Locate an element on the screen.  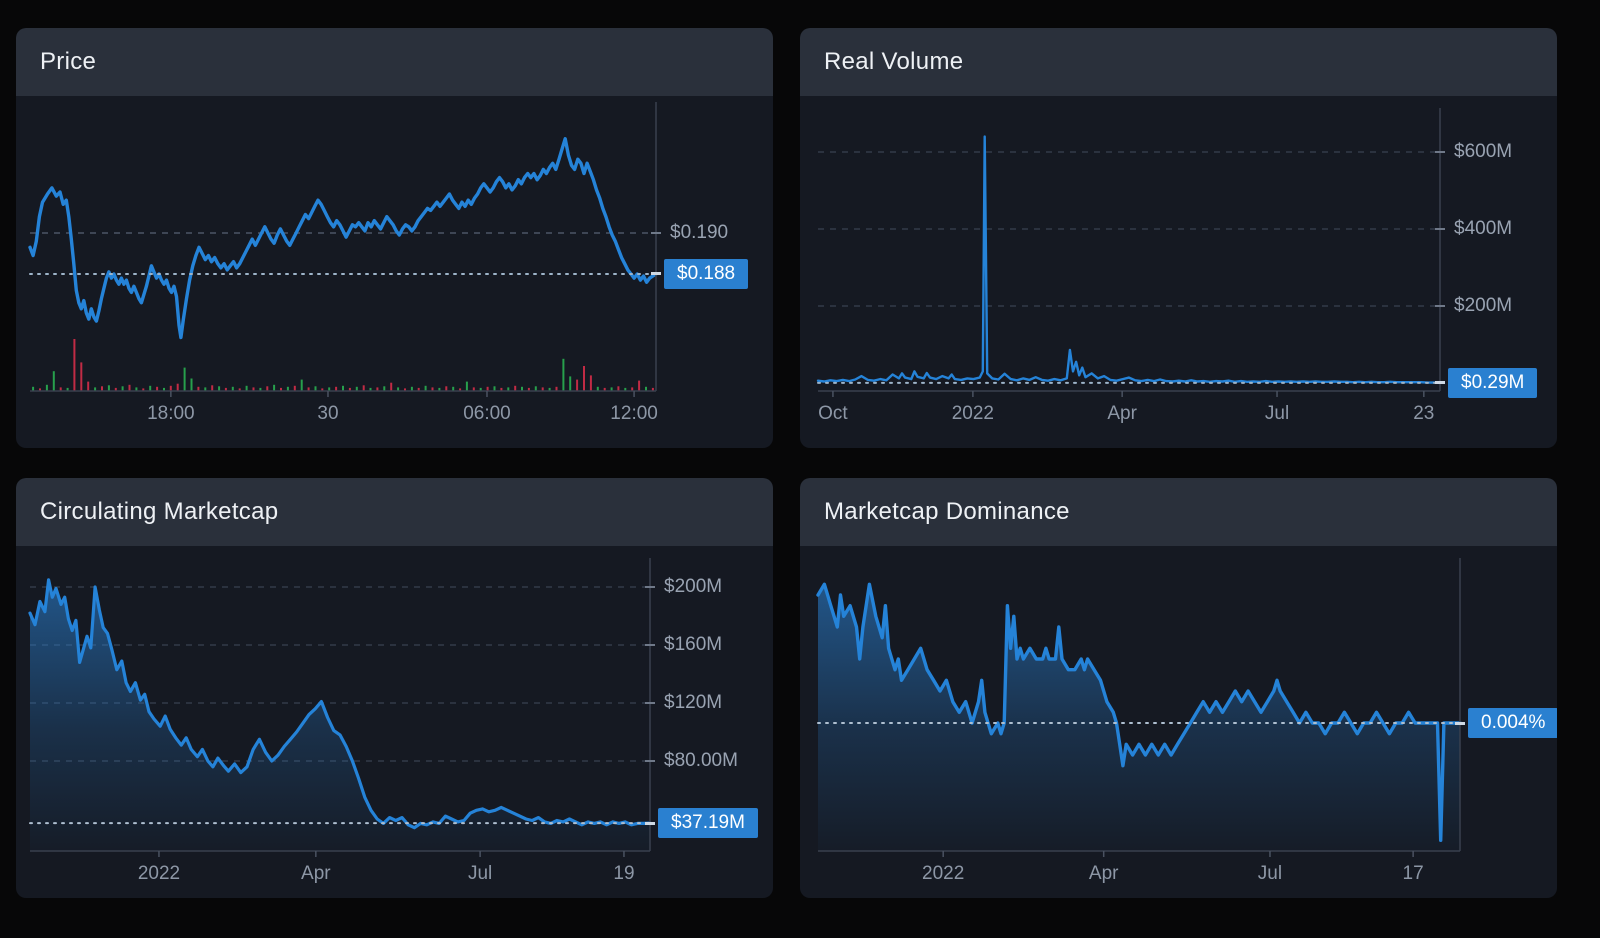
y-axis-label: $120M is located at coordinates (693, 703).